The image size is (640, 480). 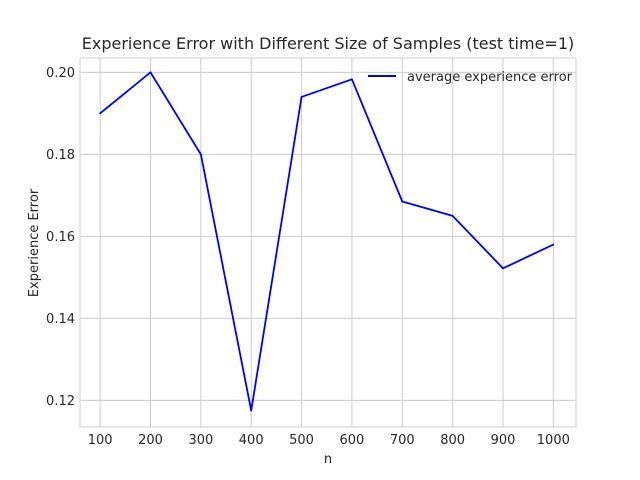 I want to click on x-tick-labels: 100 200 300 400 500 600 700 800 900 1000, so click(x=329, y=440).